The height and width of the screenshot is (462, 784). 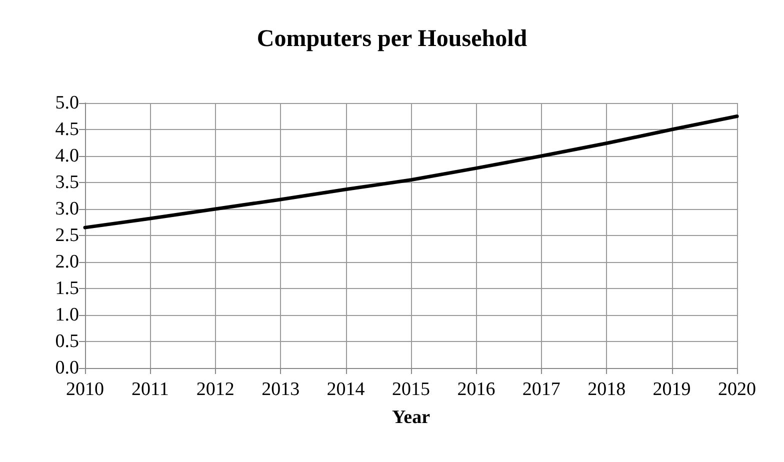 What do you see at coordinates (150, 389) in the screenshot?
I see `x-tick-label: 2011` at bounding box center [150, 389].